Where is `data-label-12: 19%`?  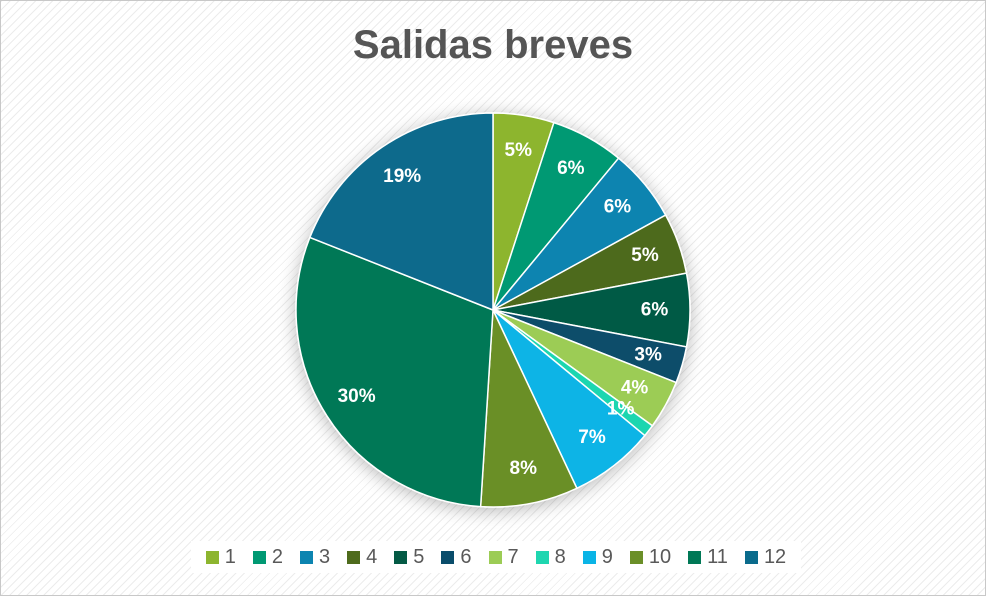 data-label-12: 19% is located at coordinates (402, 176).